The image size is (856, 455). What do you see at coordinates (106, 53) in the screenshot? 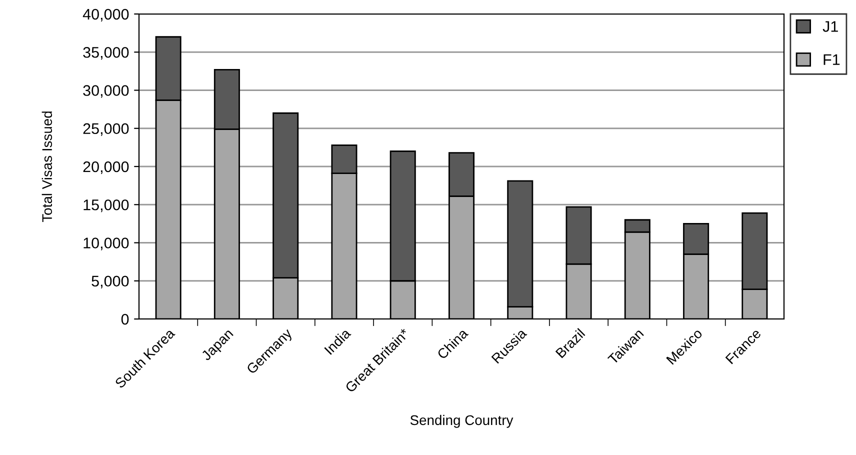
I see `y-tick-label: 35,000` at bounding box center [106, 53].